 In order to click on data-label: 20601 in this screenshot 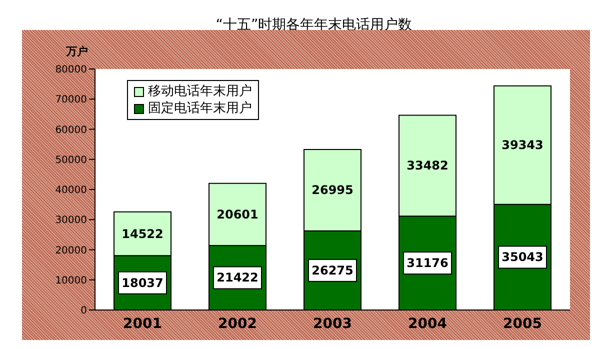, I will do `click(237, 214)`.